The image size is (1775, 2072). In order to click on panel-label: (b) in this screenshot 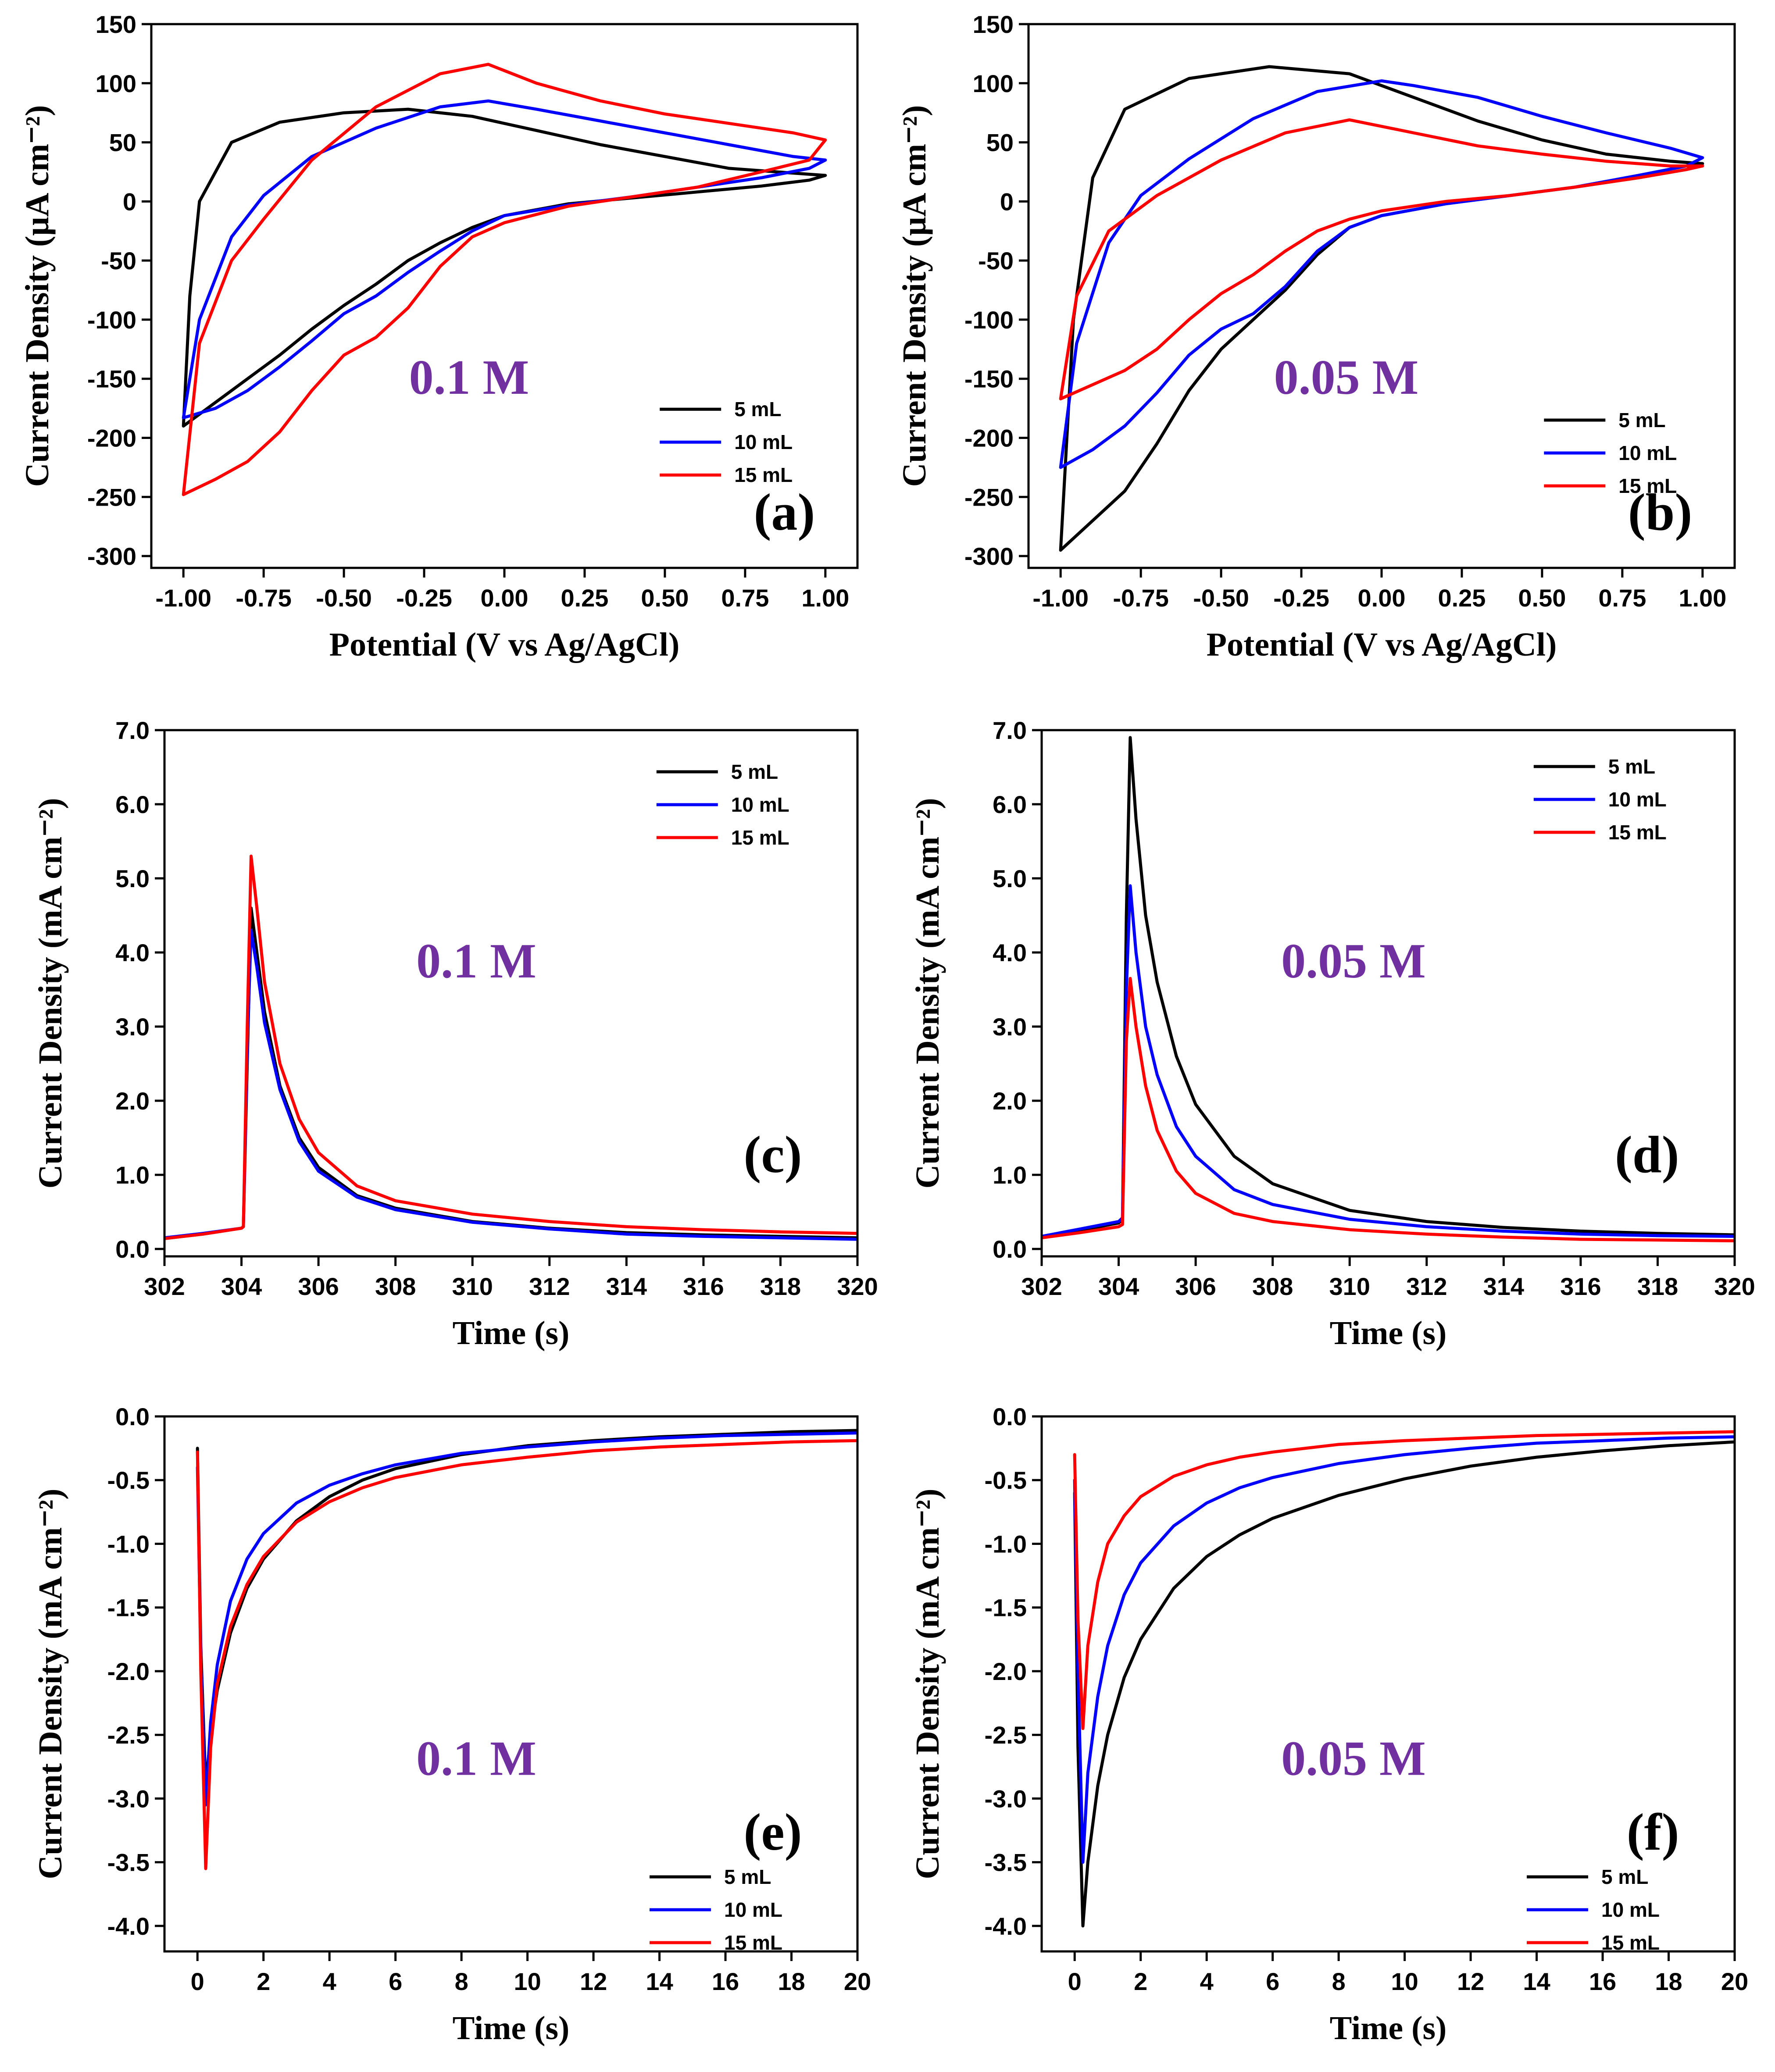, I will do `click(1660, 512)`.